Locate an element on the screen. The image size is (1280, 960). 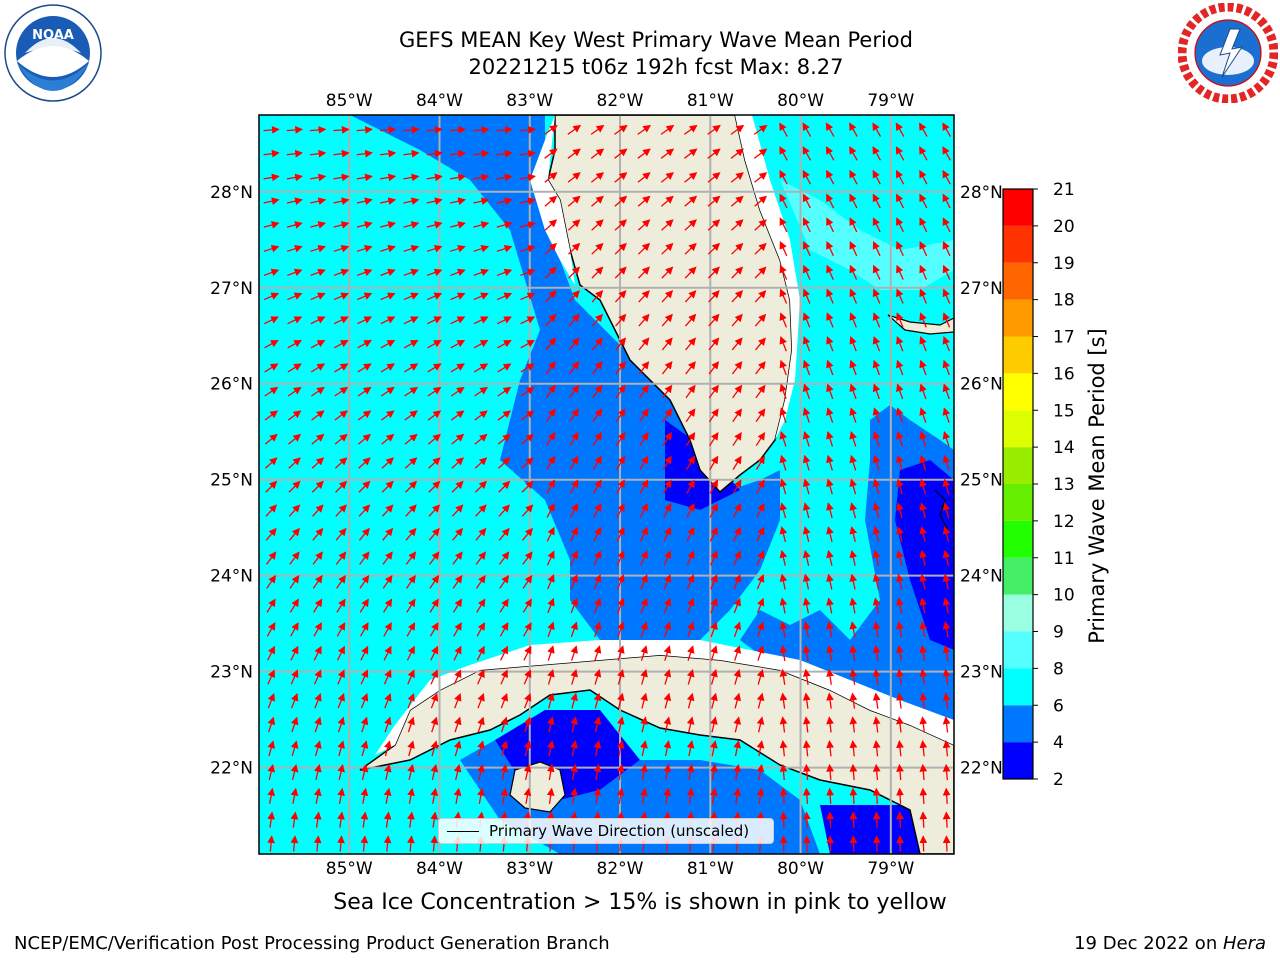
lon-label: 83°W is located at coordinates (529, 101).